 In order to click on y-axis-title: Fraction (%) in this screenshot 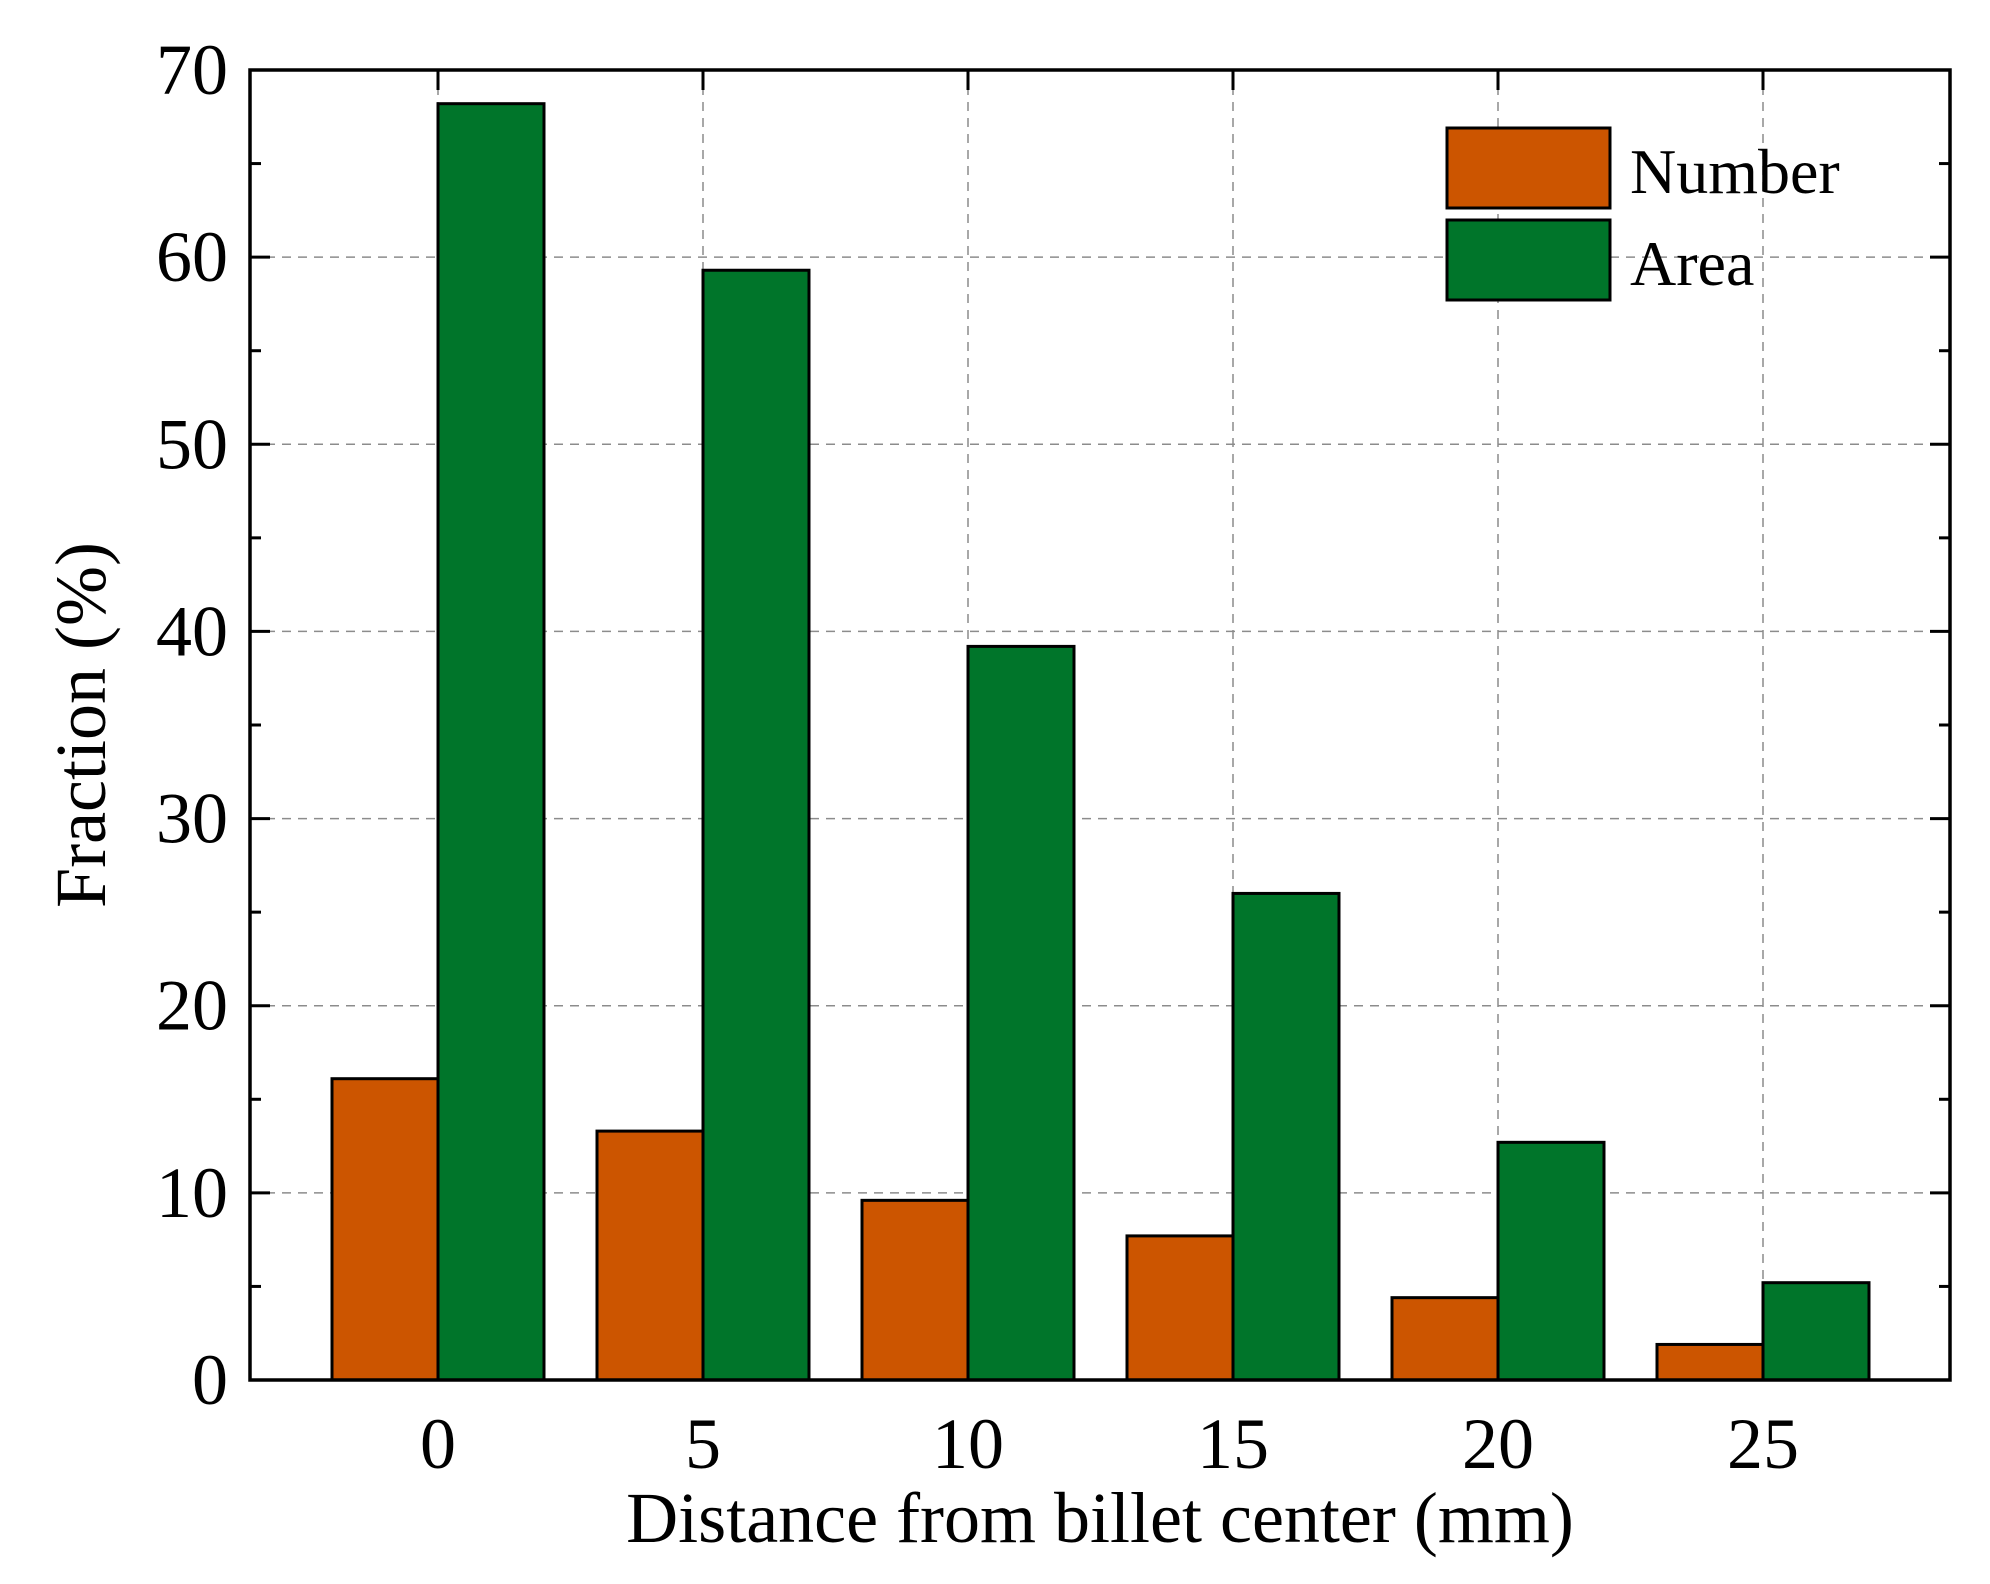, I will do `click(81, 725)`.